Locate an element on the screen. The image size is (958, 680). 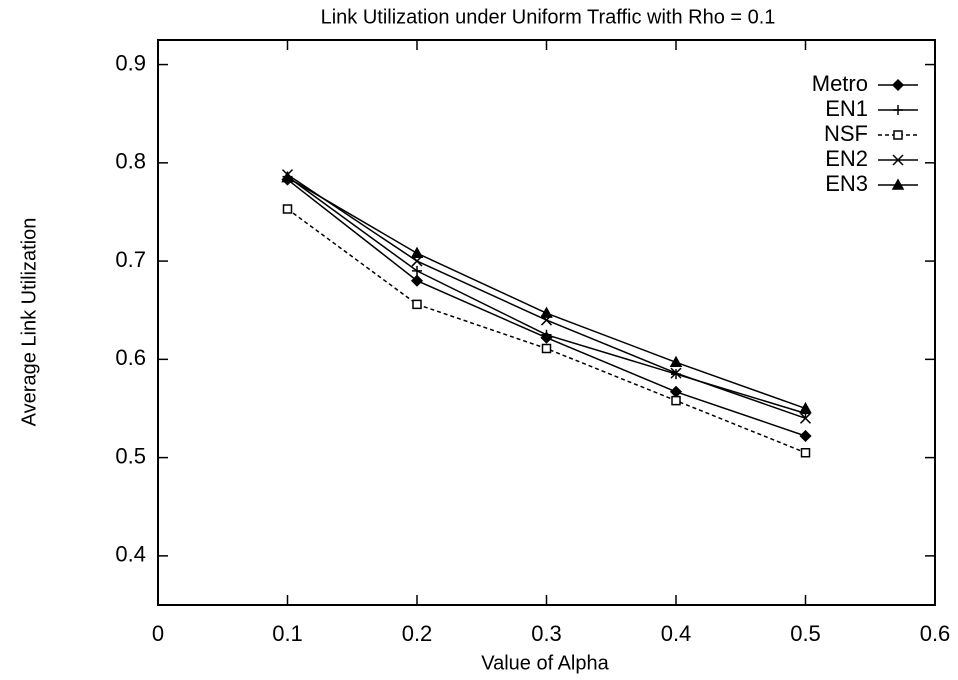
x-axis-label: Value of Alpha is located at coordinates (545, 663).